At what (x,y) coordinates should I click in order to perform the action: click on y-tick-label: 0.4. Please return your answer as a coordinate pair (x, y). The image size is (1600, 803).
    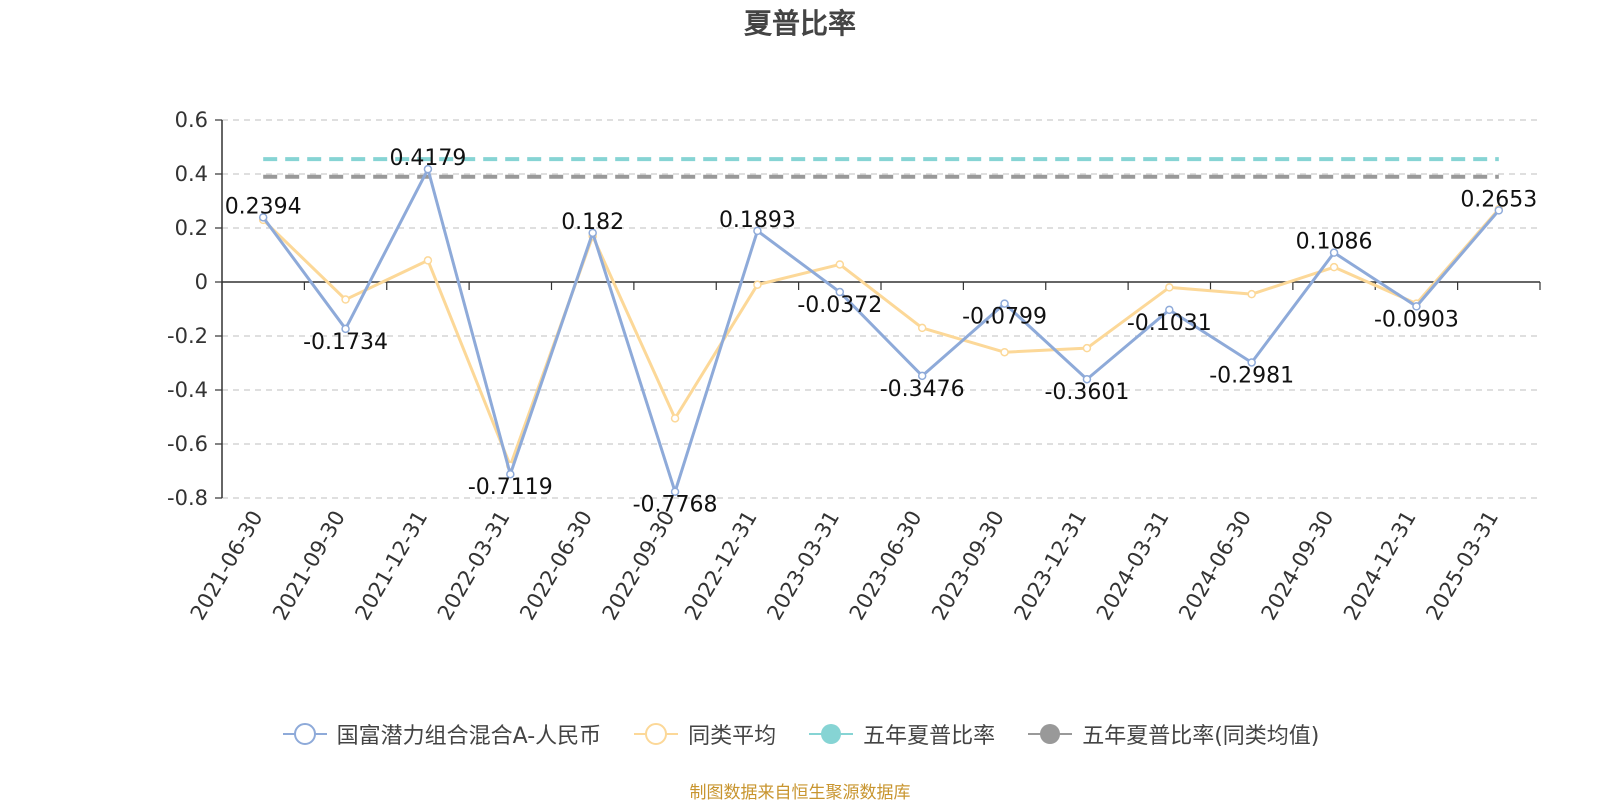
    Looking at the image, I should click on (191, 174).